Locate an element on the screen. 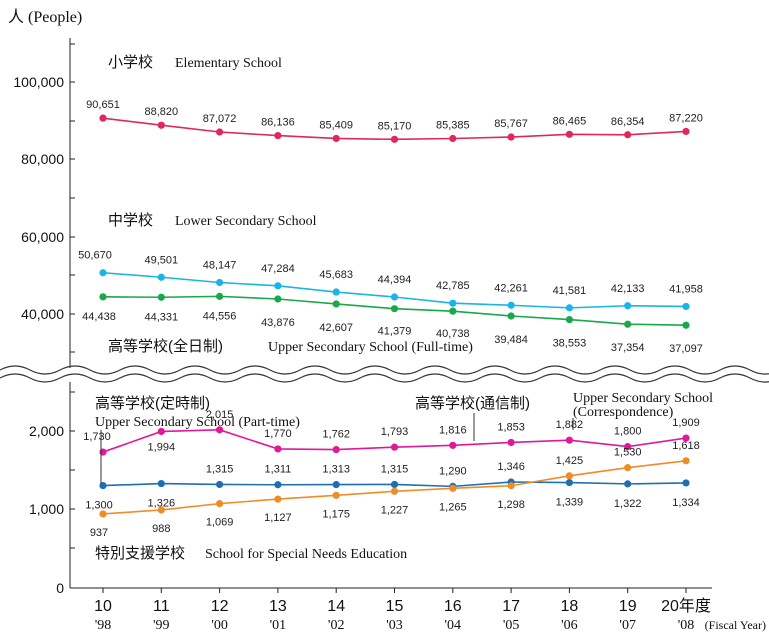 Image resolution: width=769 pixels, height=634 pixels. series-caption-elementary-jp: 小学校 is located at coordinates (130, 62).